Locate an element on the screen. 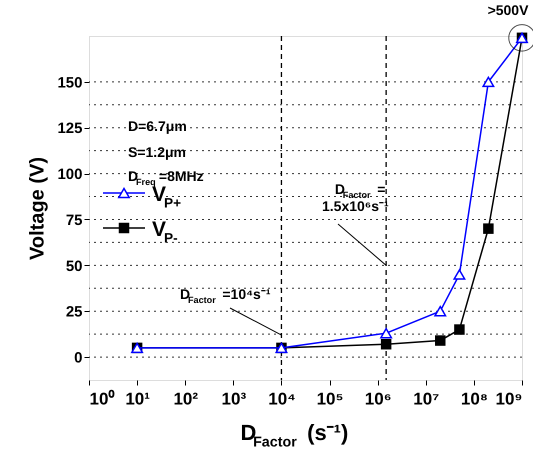 The image size is (533, 457). x-tick-label: 10⁰ is located at coordinates (102, 399).